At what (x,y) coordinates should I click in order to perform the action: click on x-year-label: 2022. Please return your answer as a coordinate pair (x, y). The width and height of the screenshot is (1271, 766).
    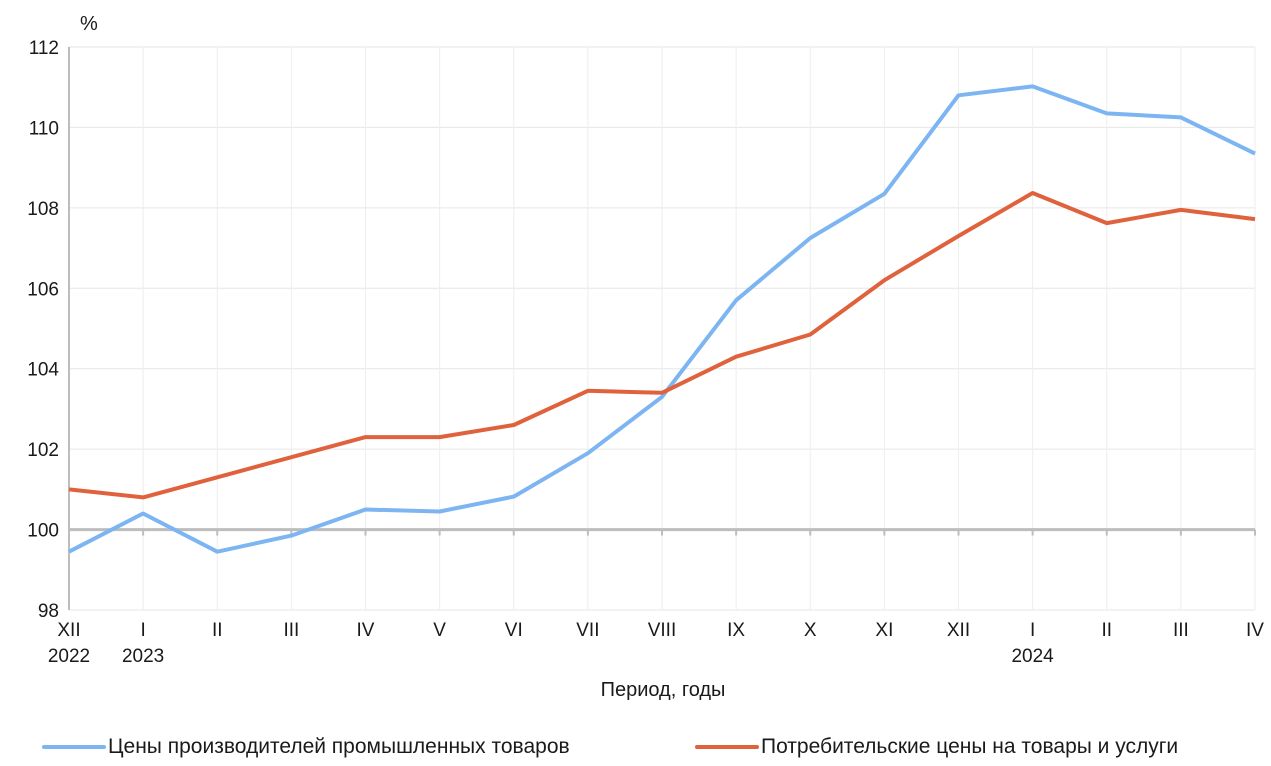
    Looking at the image, I should click on (69, 656).